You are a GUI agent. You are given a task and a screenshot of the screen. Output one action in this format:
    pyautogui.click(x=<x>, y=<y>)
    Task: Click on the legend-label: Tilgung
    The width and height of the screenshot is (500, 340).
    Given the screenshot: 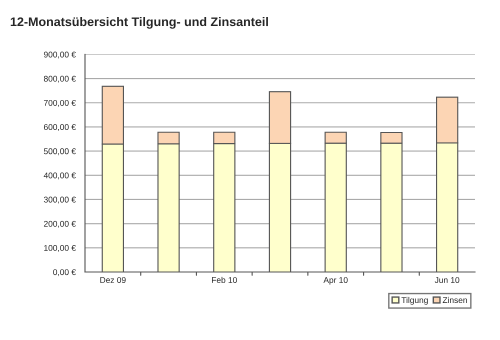 What is the action you would take?
    pyautogui.click(x=414, y=300)
    